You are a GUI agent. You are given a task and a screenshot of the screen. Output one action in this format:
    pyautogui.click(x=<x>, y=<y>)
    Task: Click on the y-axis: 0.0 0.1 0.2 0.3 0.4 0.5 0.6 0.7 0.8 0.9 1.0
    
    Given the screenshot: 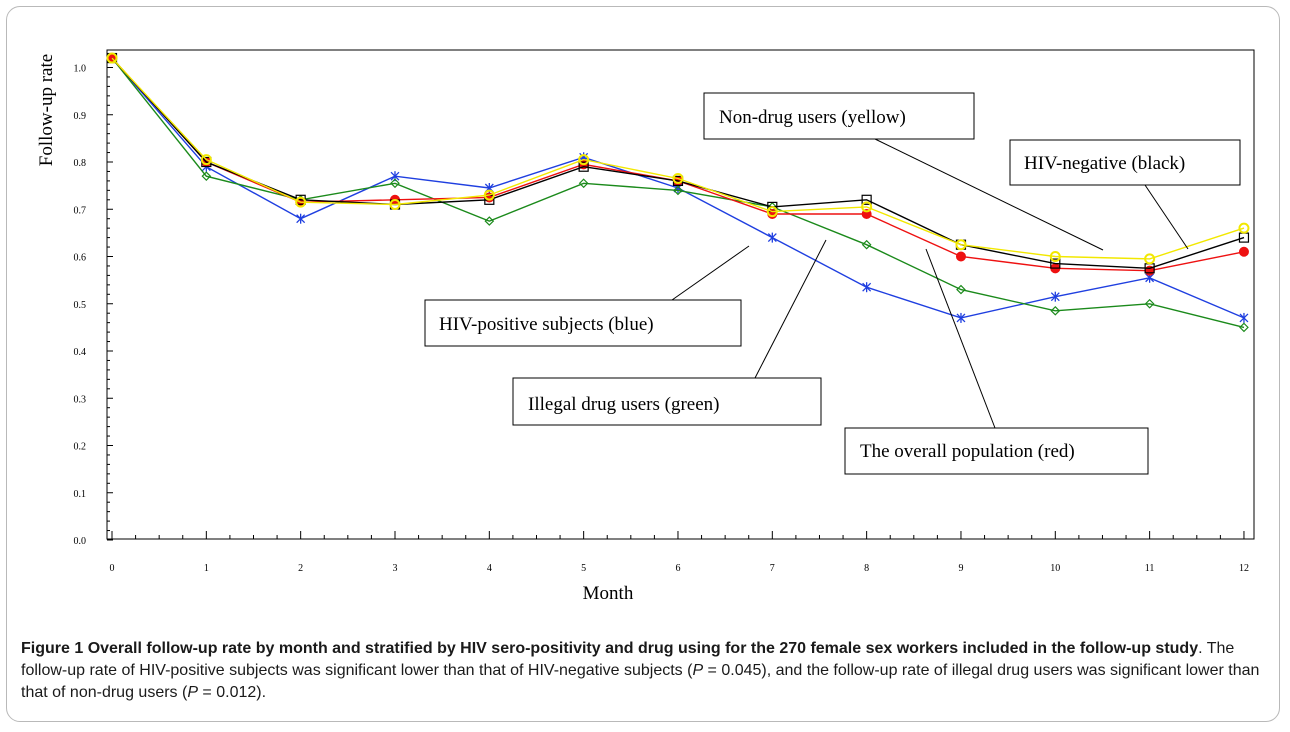 What is the action you would take?
    pyautogui.click(x=93, y=305)
    